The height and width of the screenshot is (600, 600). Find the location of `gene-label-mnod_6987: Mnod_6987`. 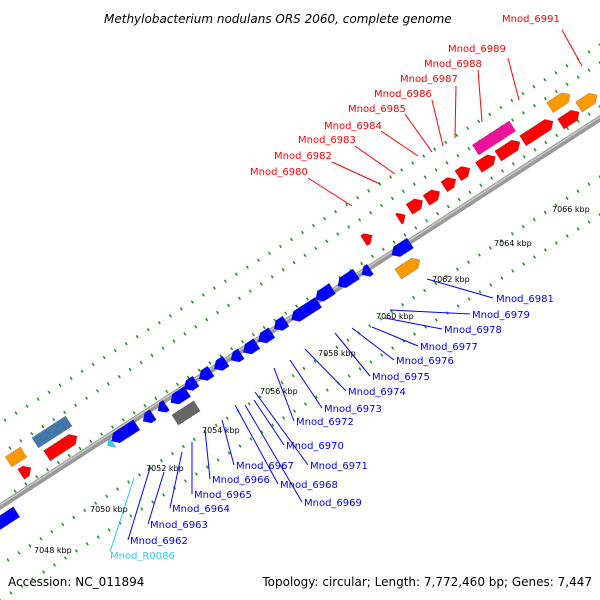

gene-label-mnod_6987: Mnod_6987 is located at coordinates (429, 79).